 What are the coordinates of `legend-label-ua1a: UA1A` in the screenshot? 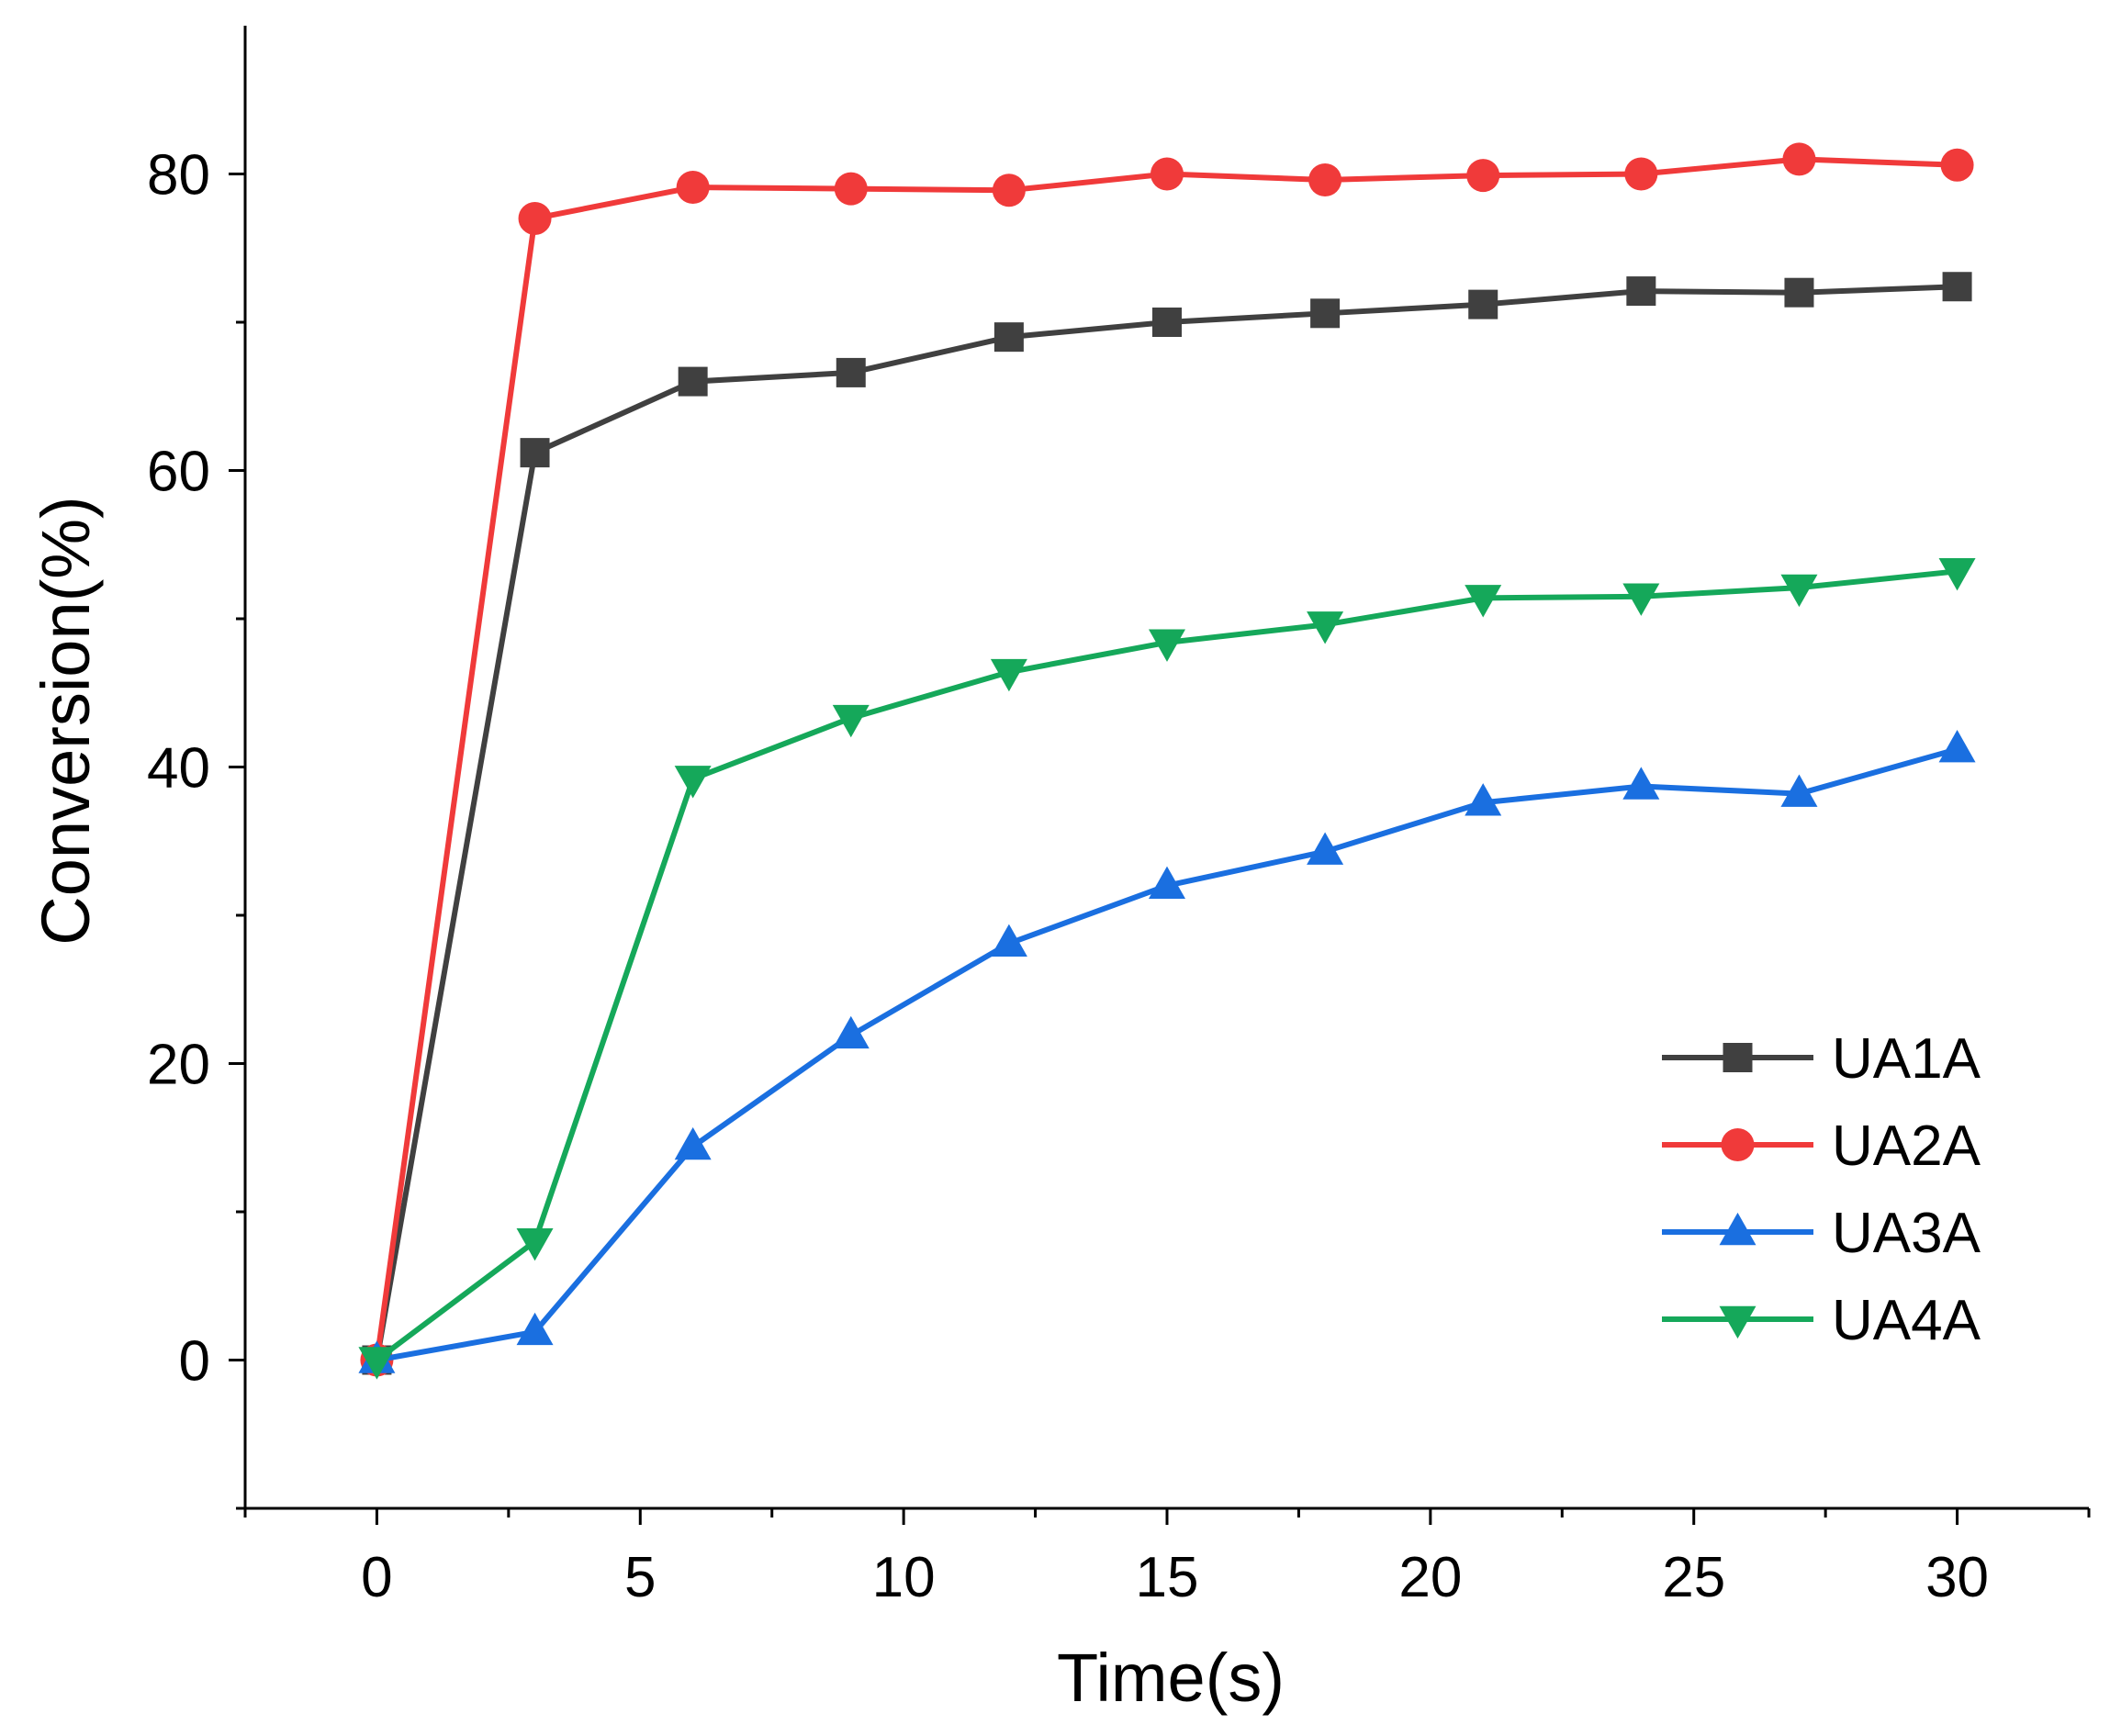 It's located at (1906, 1059).